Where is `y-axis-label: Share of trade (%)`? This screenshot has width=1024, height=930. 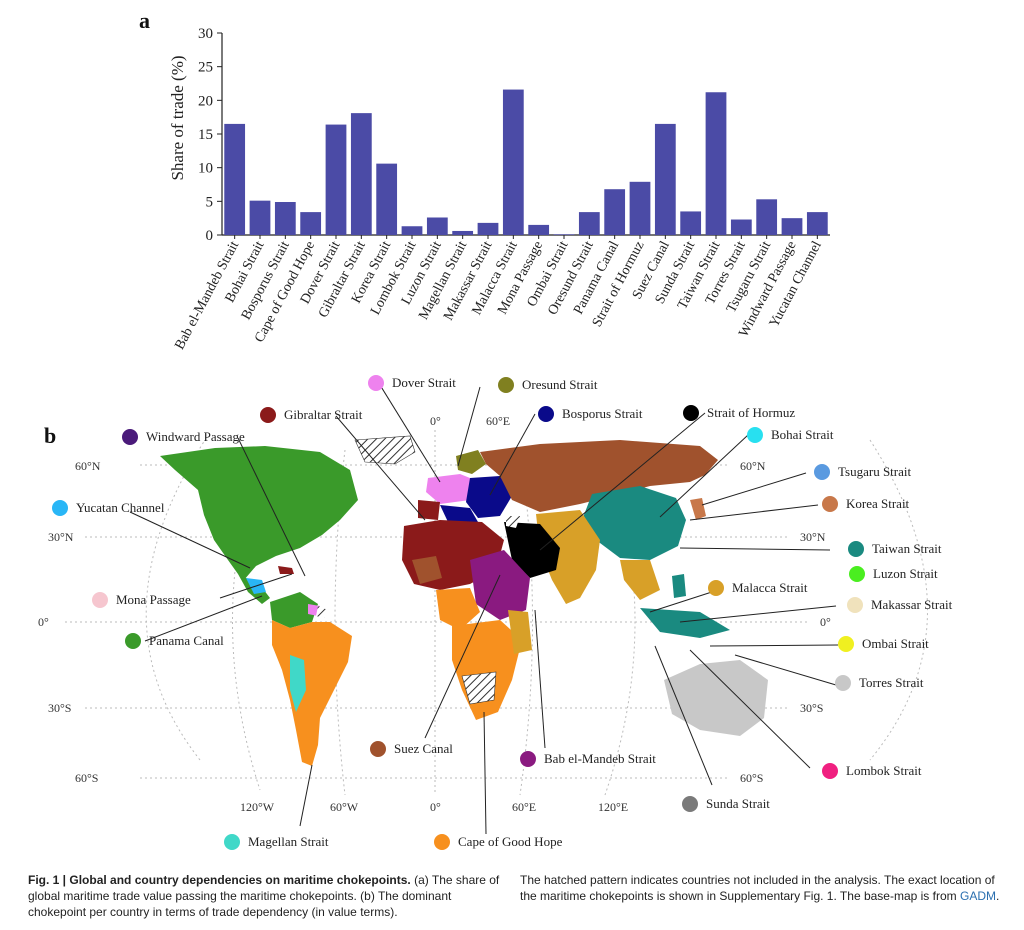 y-axis-label: Share of trade (%) is located at coordinates (177, 117).